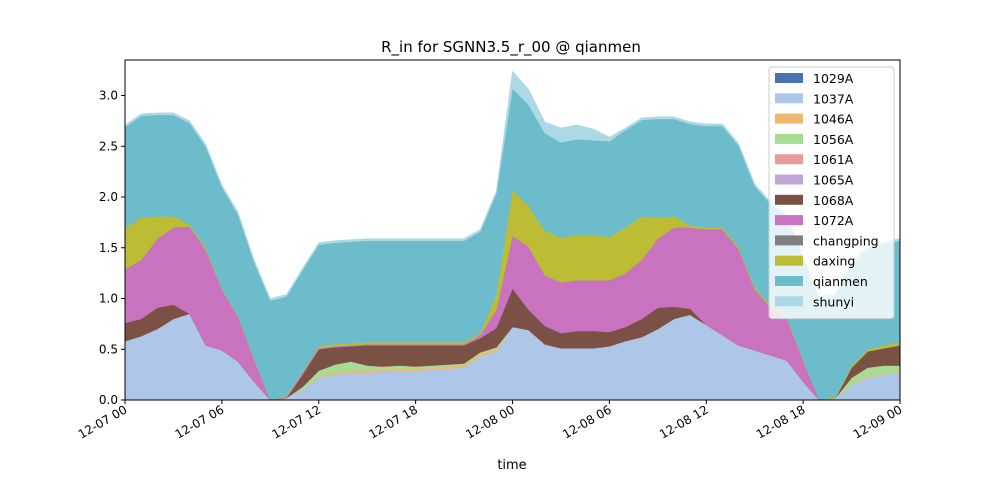 The image size is (1000, 500). What do you see at coordinates (840, 281) in the screenshot?
I see `legend-label-qianmen: qianmen` at bounding box center [840, 281].